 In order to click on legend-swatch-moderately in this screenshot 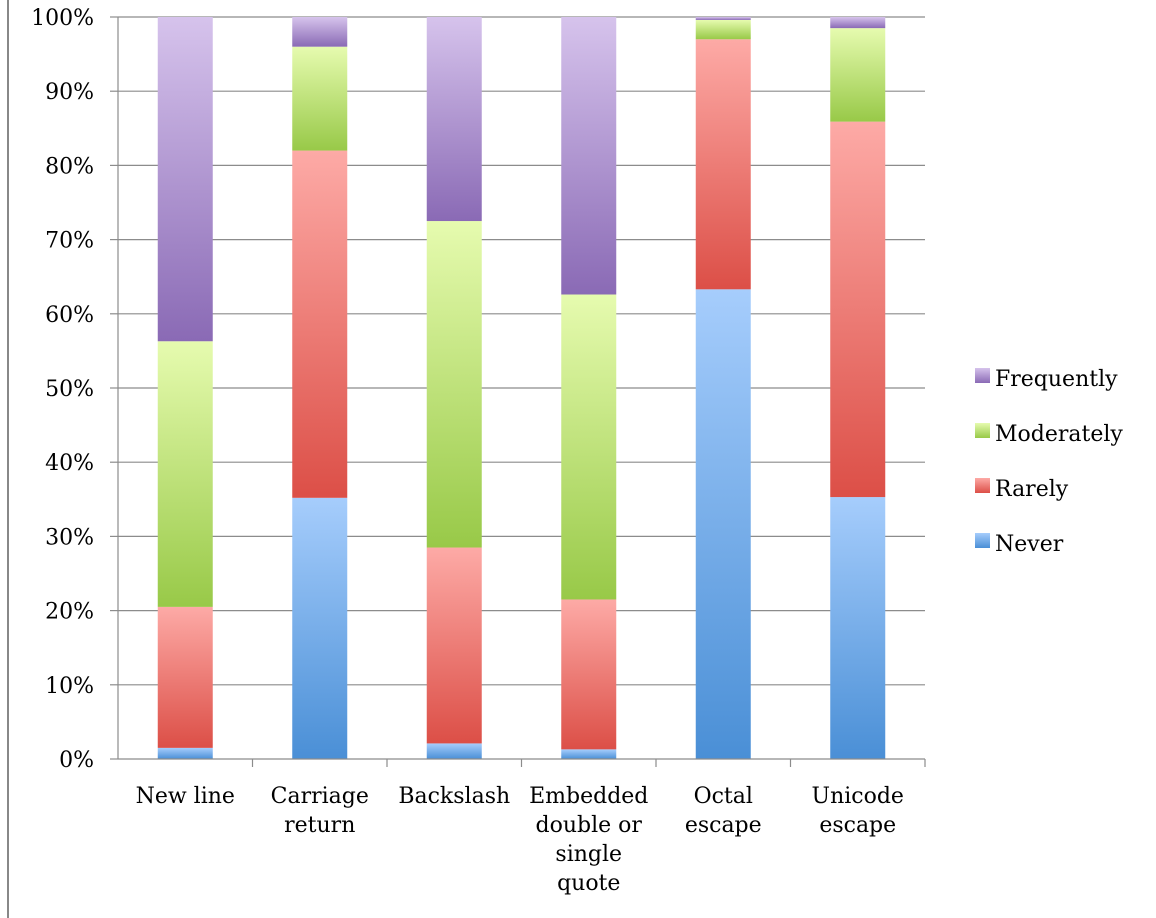, I will do `click(982, 430)`.